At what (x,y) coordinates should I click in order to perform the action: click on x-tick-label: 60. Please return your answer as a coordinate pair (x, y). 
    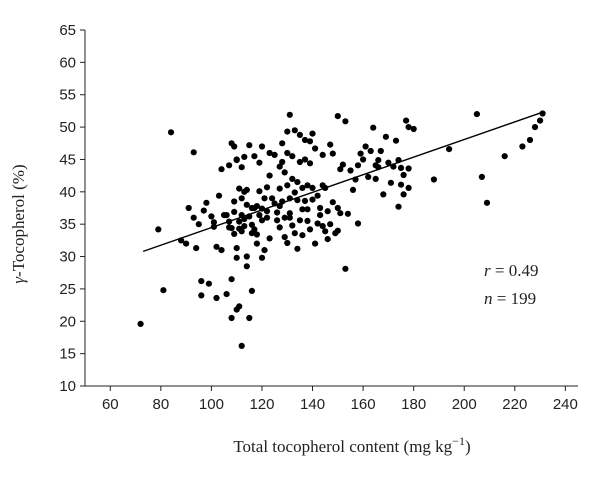
    Looking at the image, I should click on (110, 404).